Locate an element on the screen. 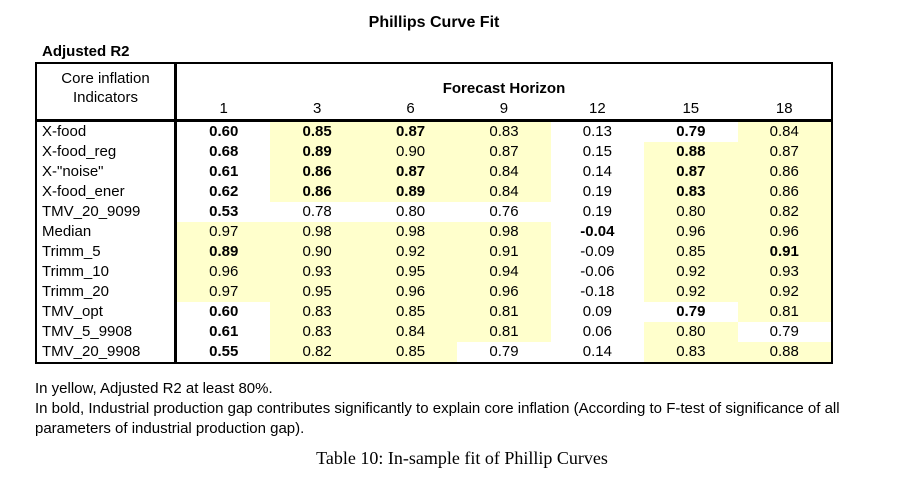 The image size is (924, 485). value-cell: -0.18 is located at coordinates (597, 291).